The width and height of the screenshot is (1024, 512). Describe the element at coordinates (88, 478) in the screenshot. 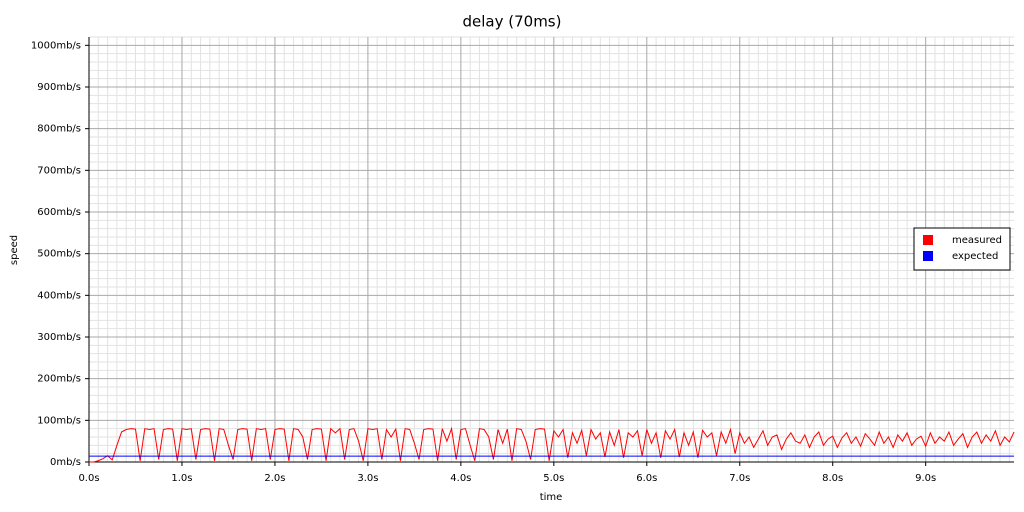

I see `x-tick-label: 0.0s` at that location.